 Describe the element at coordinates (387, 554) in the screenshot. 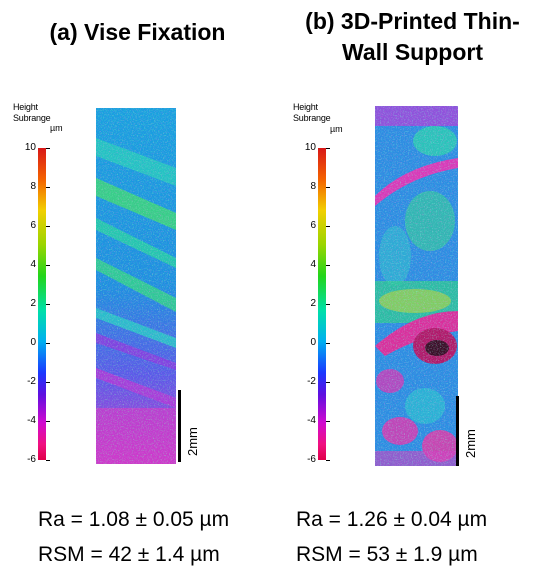

I see `panel-b-rsm-value: RSM = 53 ± 1.9 µm` at that location.